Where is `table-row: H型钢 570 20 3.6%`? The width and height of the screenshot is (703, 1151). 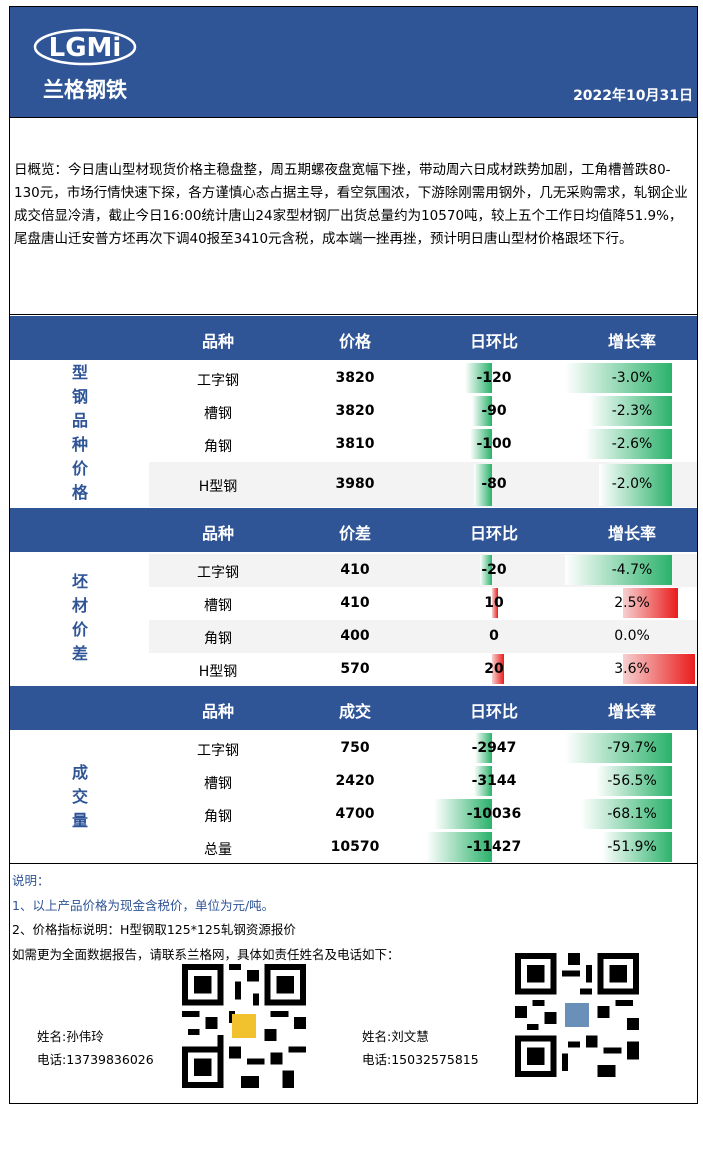 table-row: H型钢 570 20 3.6% is located at coordinates (423, 669).